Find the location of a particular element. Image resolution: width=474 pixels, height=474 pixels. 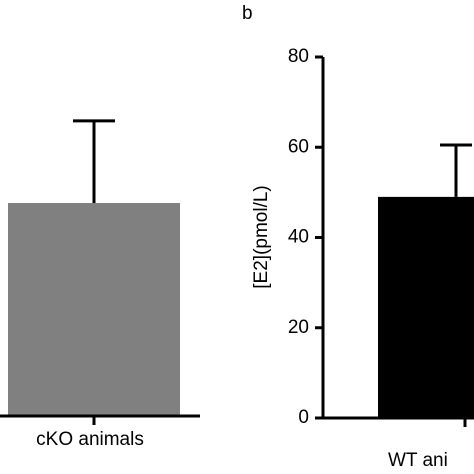

x-tick-label: cKO animals is located at coordinates (90, 439).